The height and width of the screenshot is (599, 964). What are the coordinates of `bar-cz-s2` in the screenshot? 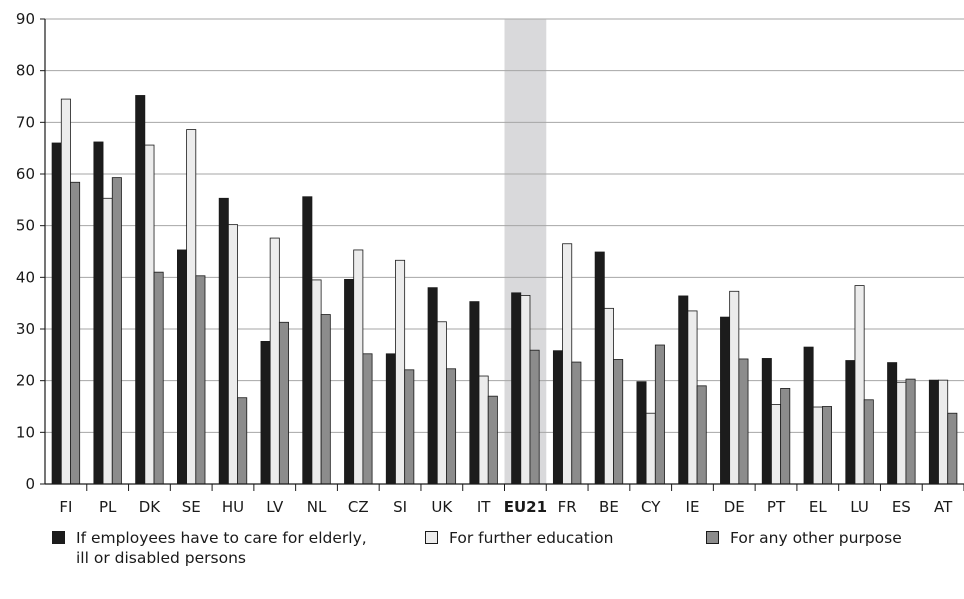 It's located at (358, 367).